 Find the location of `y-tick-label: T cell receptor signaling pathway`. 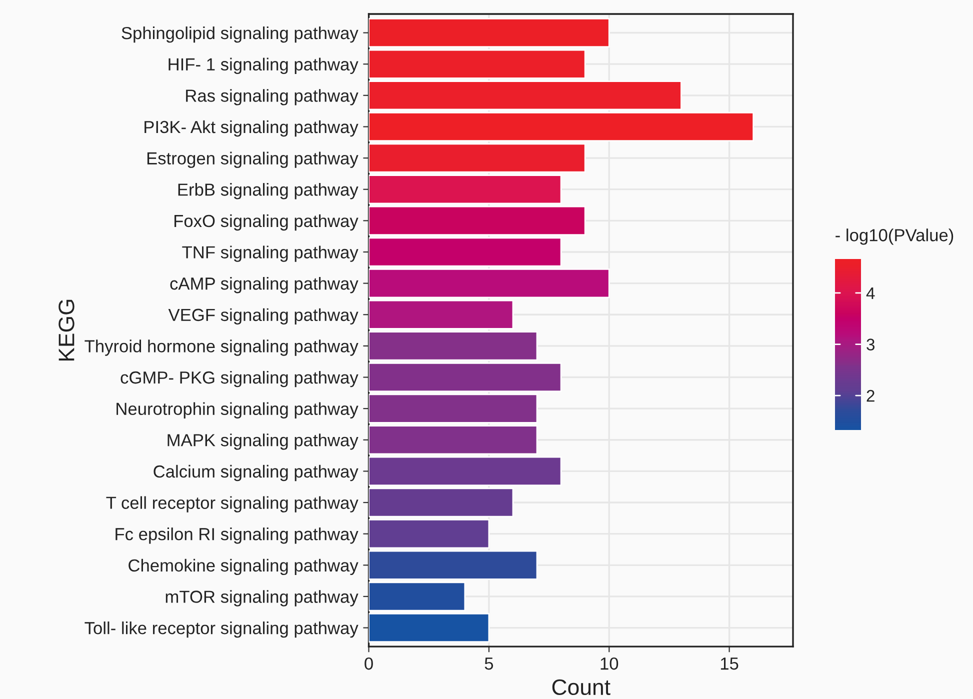

y-tick-label: T cell receptor signaling pathway is located at coordinates (232, 504).